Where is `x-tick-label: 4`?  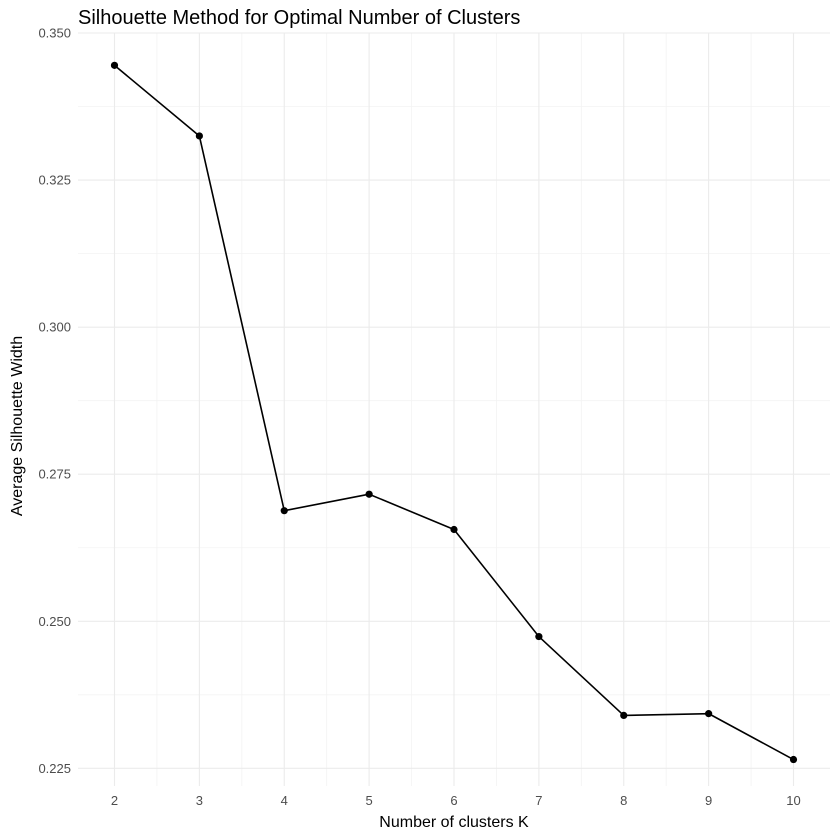 x-tick-label: 4 is located at coordinates (284, 800).